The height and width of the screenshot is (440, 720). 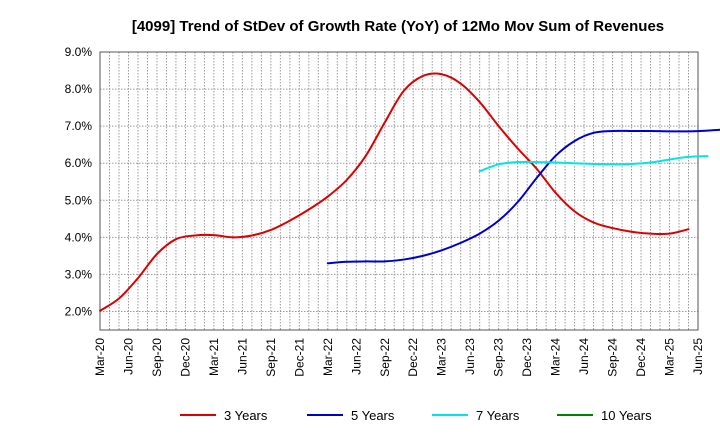 What do you see at coordinates (556, 357) in the screenshot?
I see `x-tick-label: Mar-24` at bounding box center [556, 357].